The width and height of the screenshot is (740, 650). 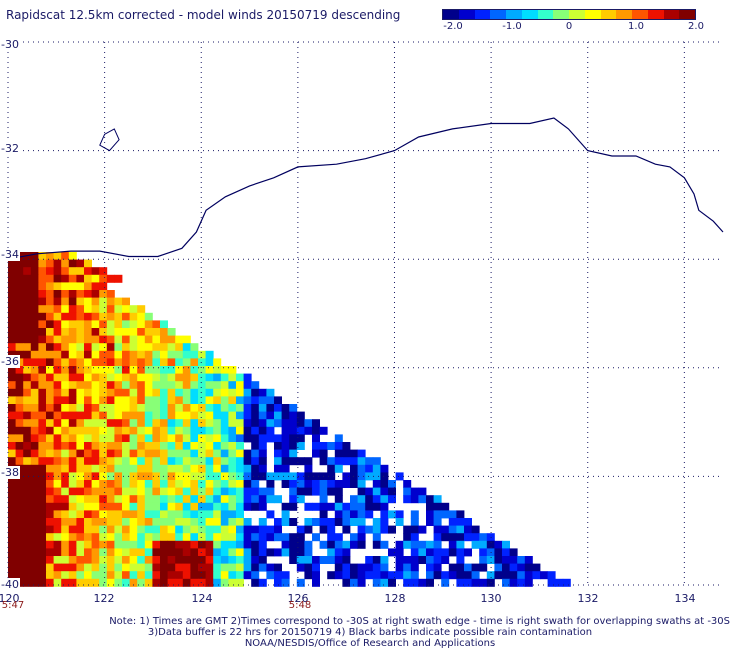 I want to click on colorbar, so click(x=569, y=14).